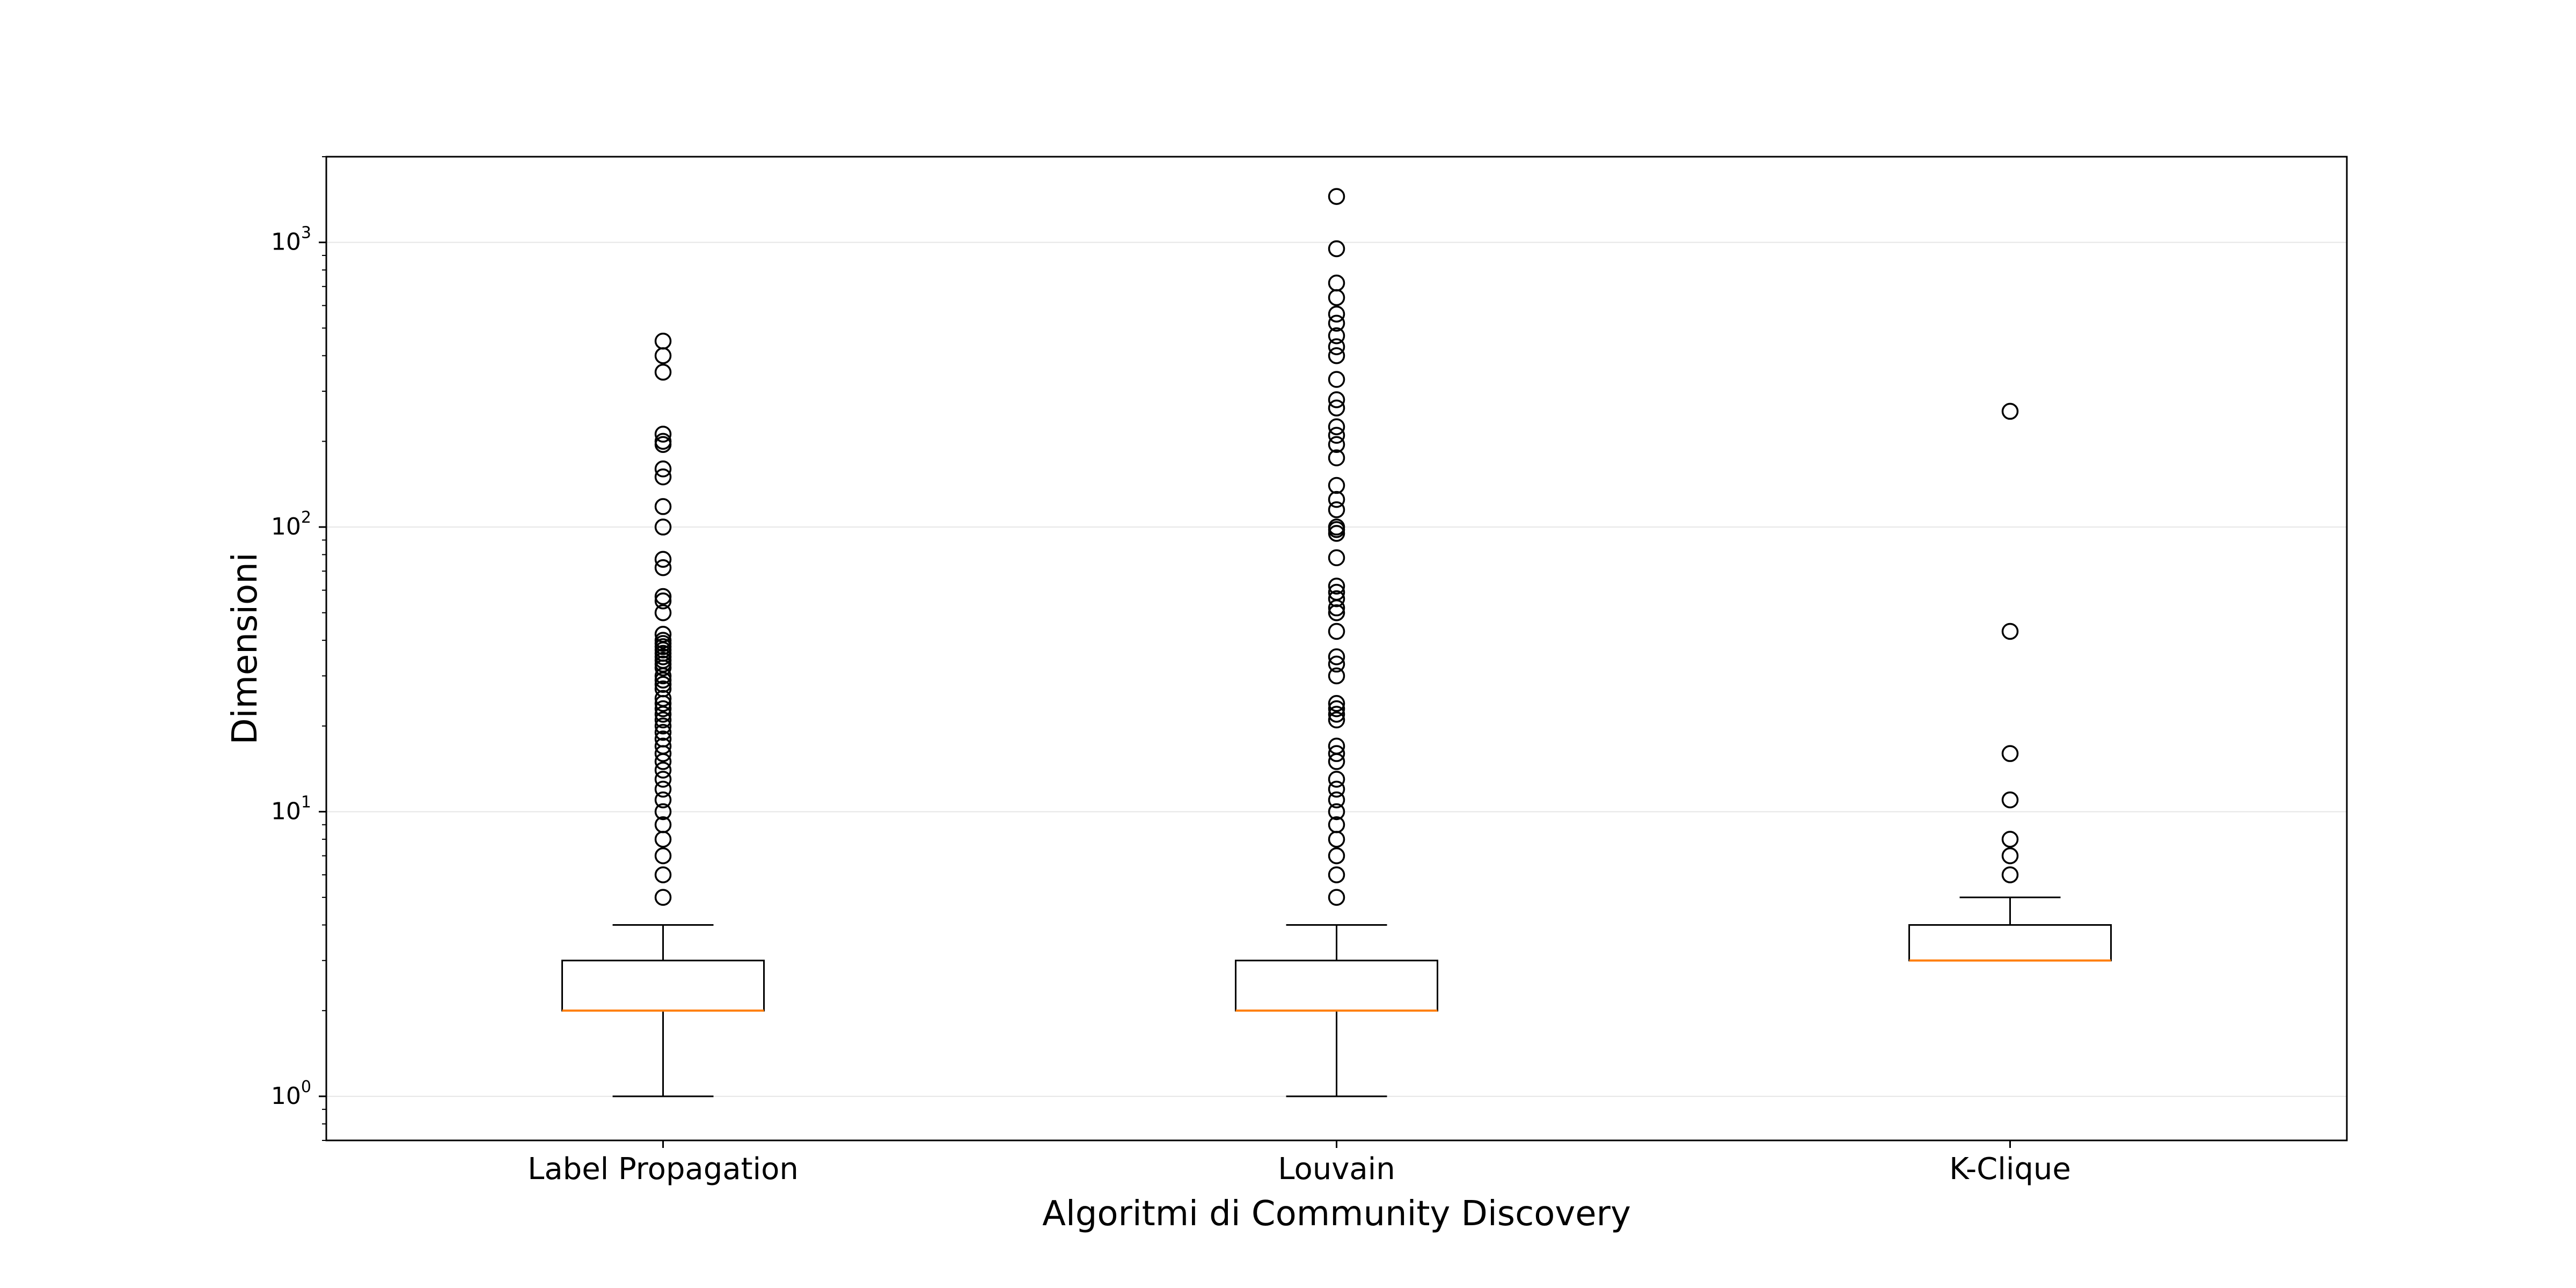 The image size is (2576, 1288). I want to click on x-tick-label-0: Label Propagation, so click(663, 1169).